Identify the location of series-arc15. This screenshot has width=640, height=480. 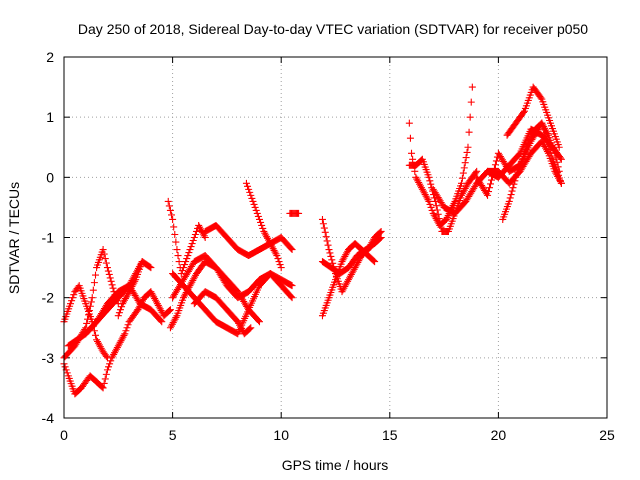
(222, 313).